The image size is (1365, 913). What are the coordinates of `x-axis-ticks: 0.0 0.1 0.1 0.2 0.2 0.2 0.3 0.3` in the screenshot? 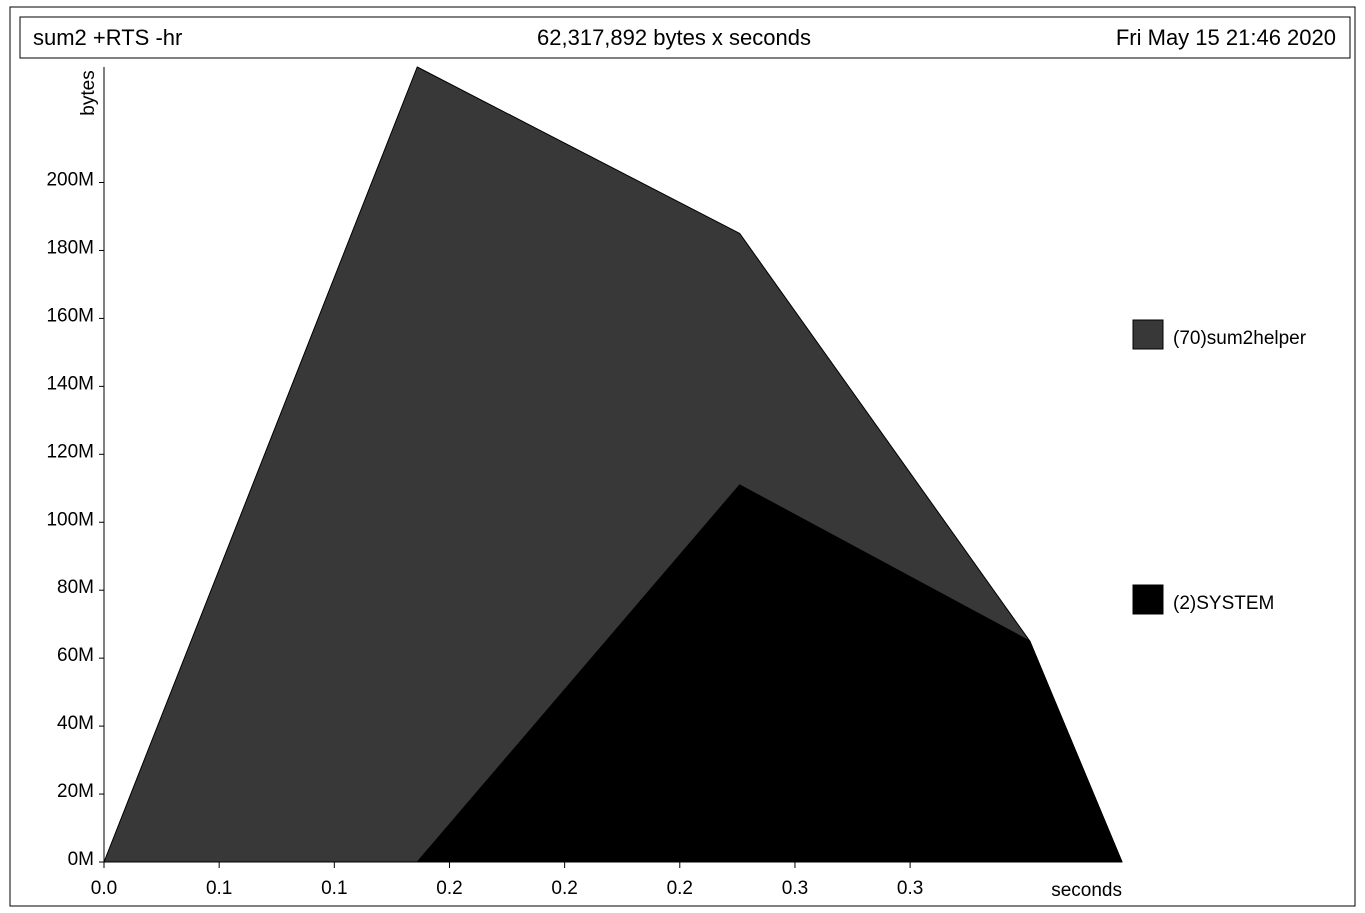 It's located at (507, 880).